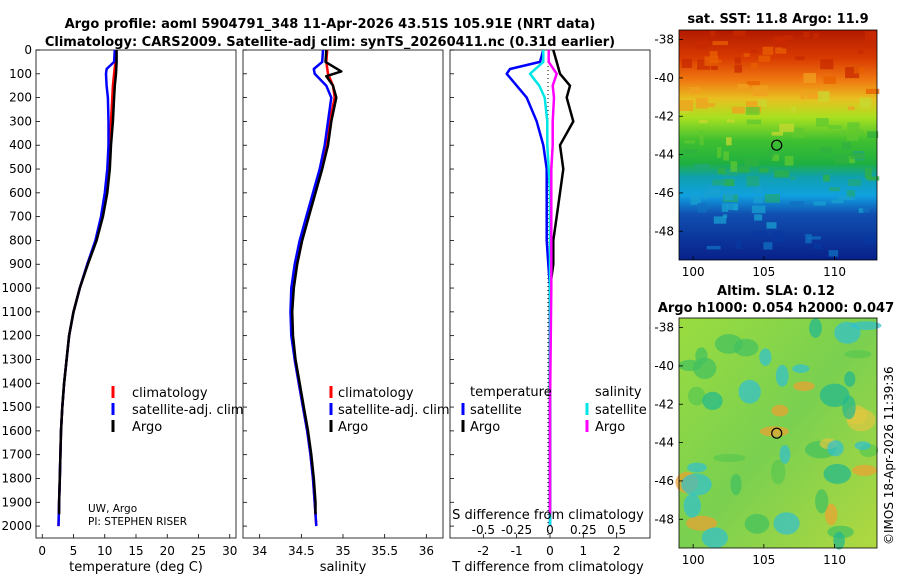 Image resolution: width=900 pixels, height=580 pixels. Describe the element at coordinates (376, 393) in the screenshot. I see `legend-label-climatology: climatology` at that location.